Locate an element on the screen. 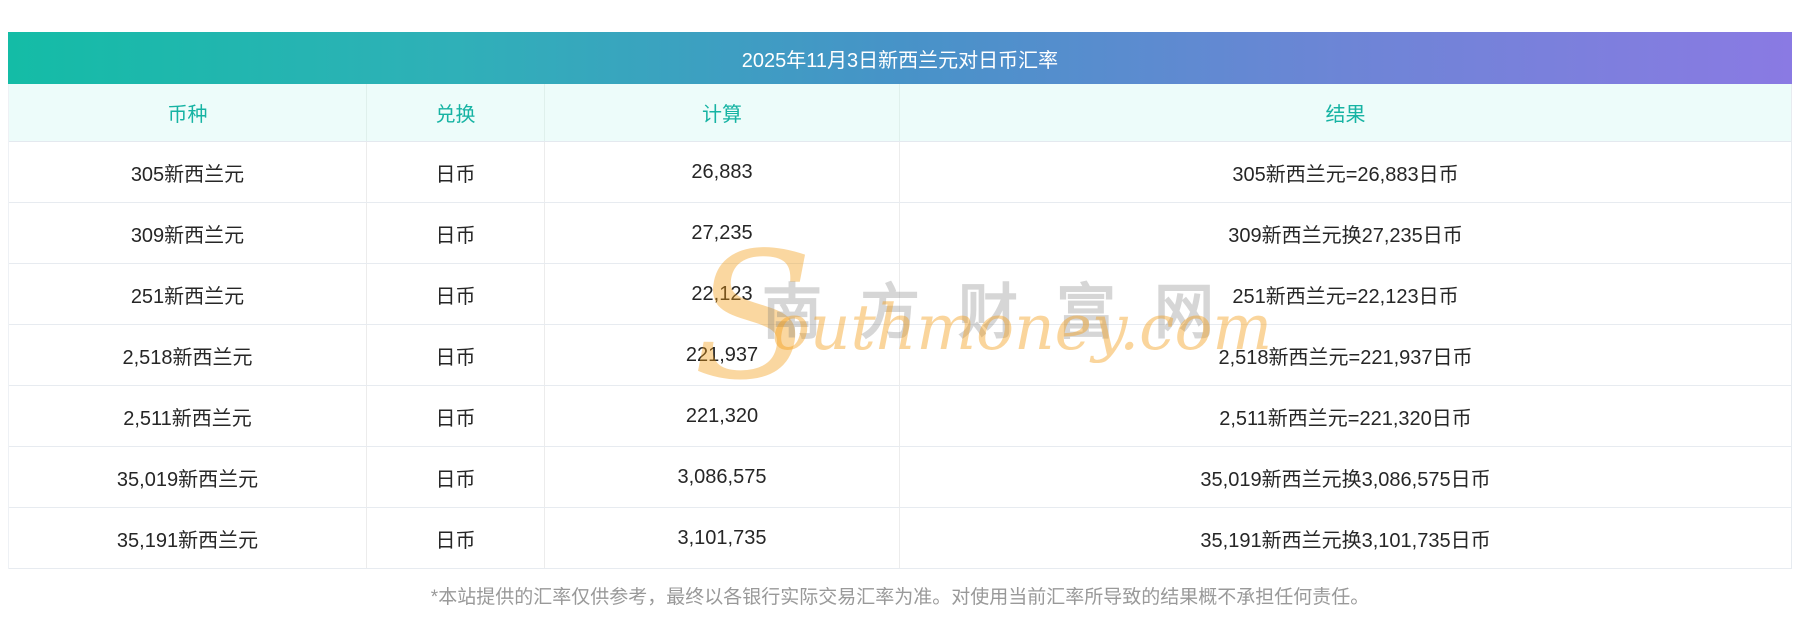  cell-result: 35,191新西兰元换3,101,735日币 is located at coordinates (1345, 540).